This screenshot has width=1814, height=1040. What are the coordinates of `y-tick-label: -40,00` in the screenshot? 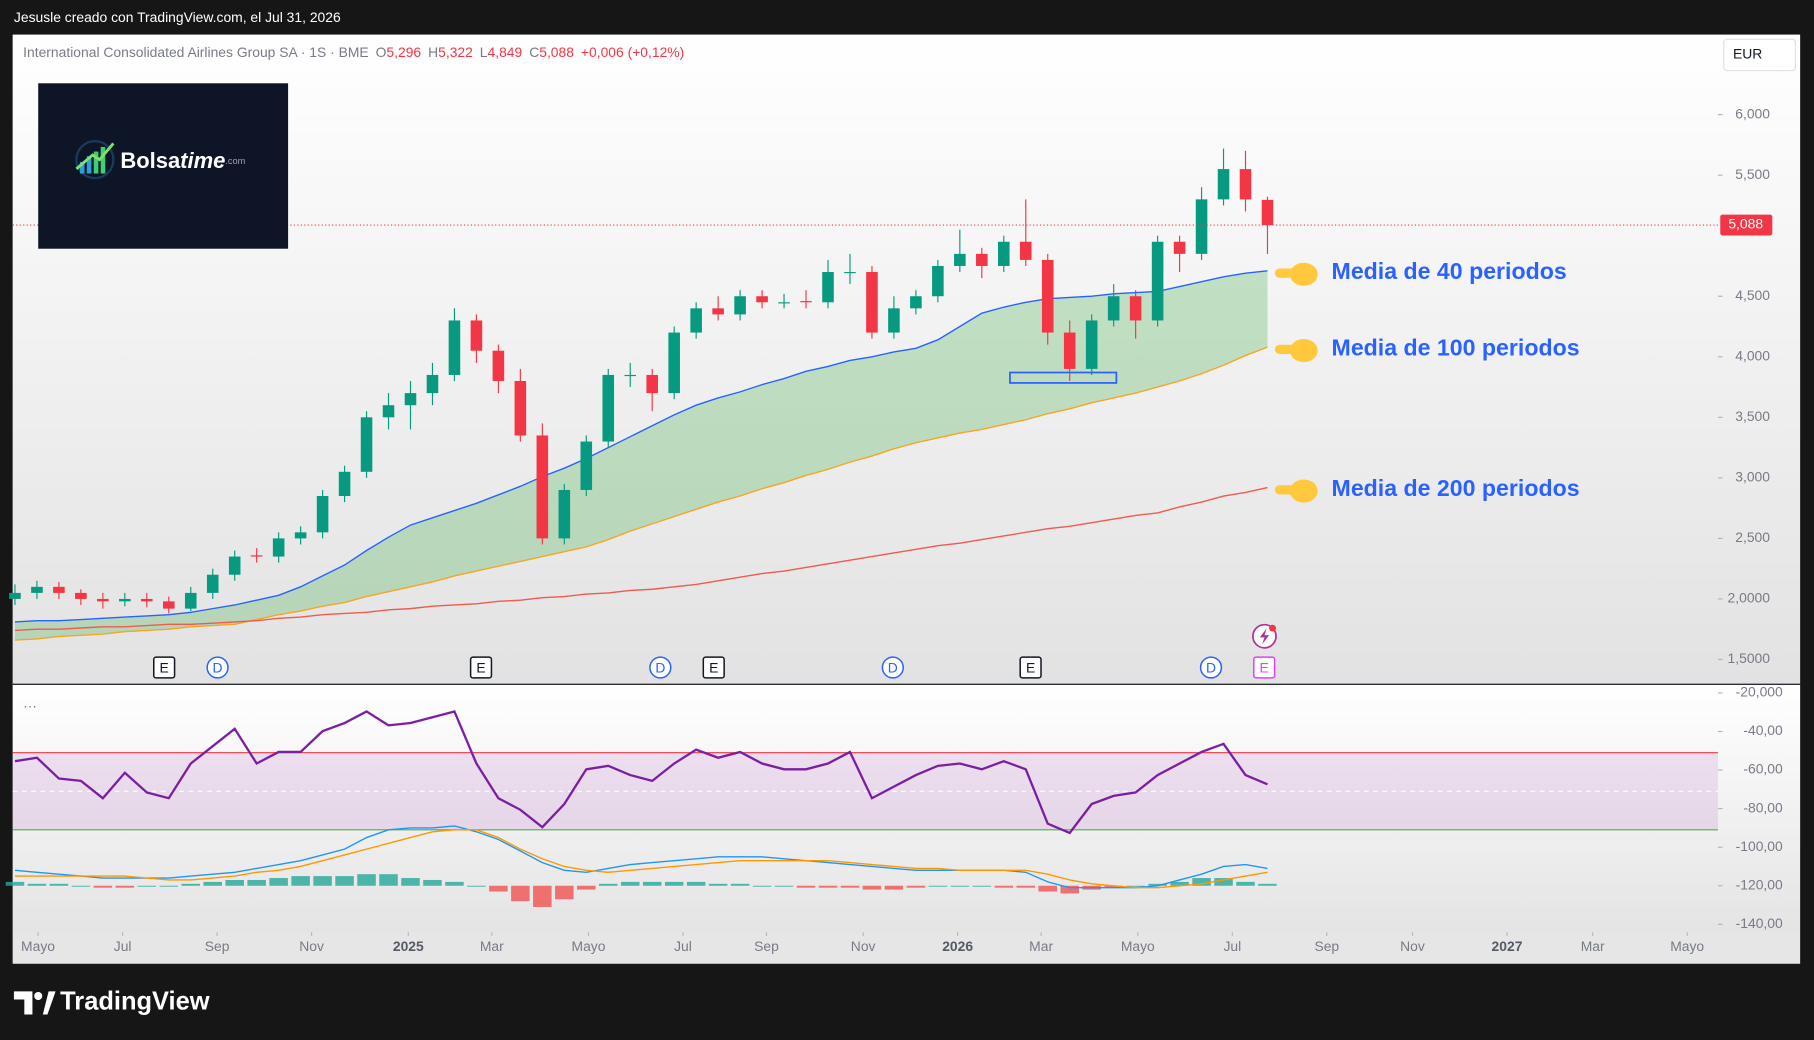 It's located at (1763, 730).